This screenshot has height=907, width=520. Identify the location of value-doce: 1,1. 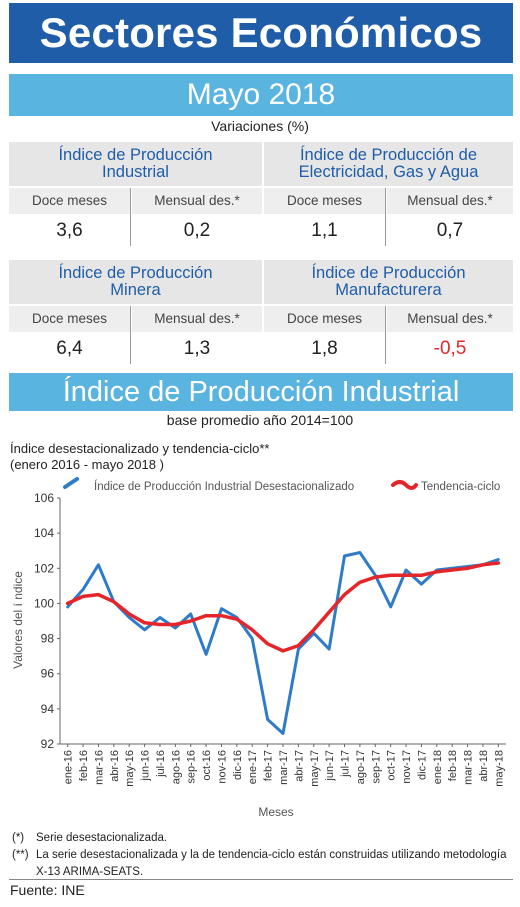
(324, 230).